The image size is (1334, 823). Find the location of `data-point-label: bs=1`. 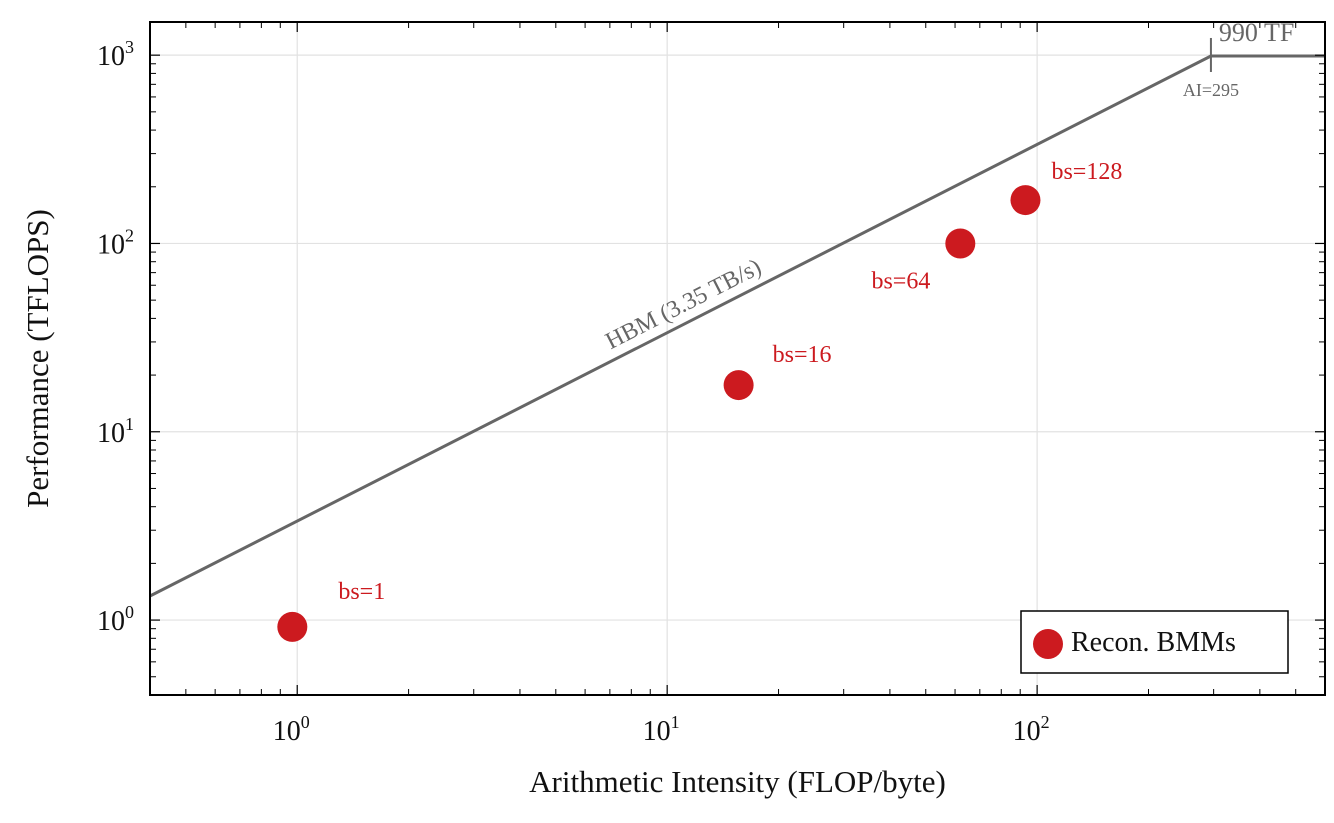

data-point-label: bs=1 is located at coordinates (361, 592).